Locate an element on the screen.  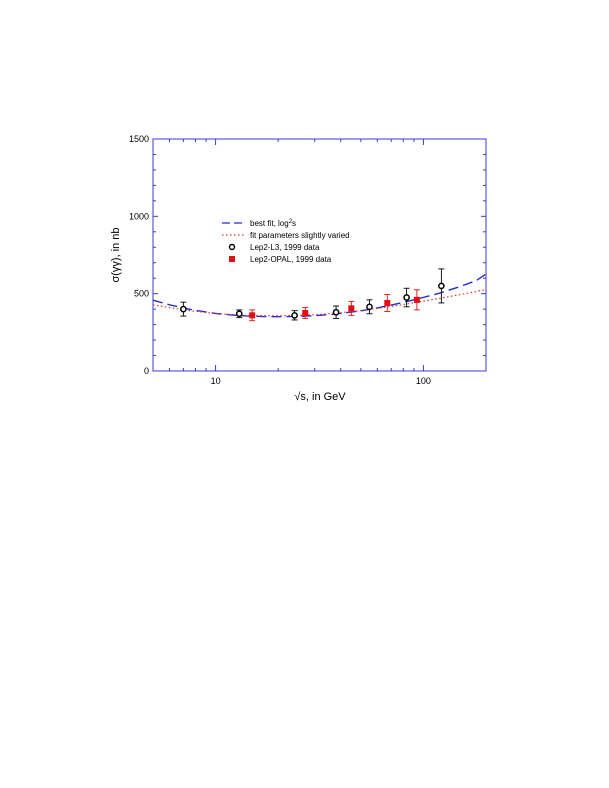
data-points is located at coordinates (312, 295).